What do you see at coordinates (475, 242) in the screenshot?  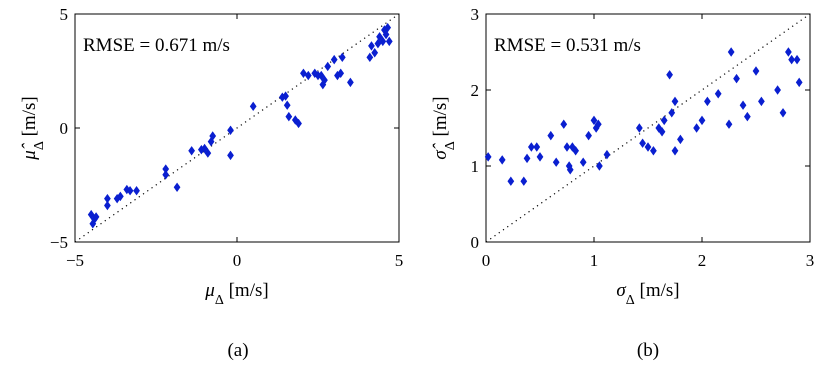 I see `y-tick-label: 0` at bounding box center [475, 242].